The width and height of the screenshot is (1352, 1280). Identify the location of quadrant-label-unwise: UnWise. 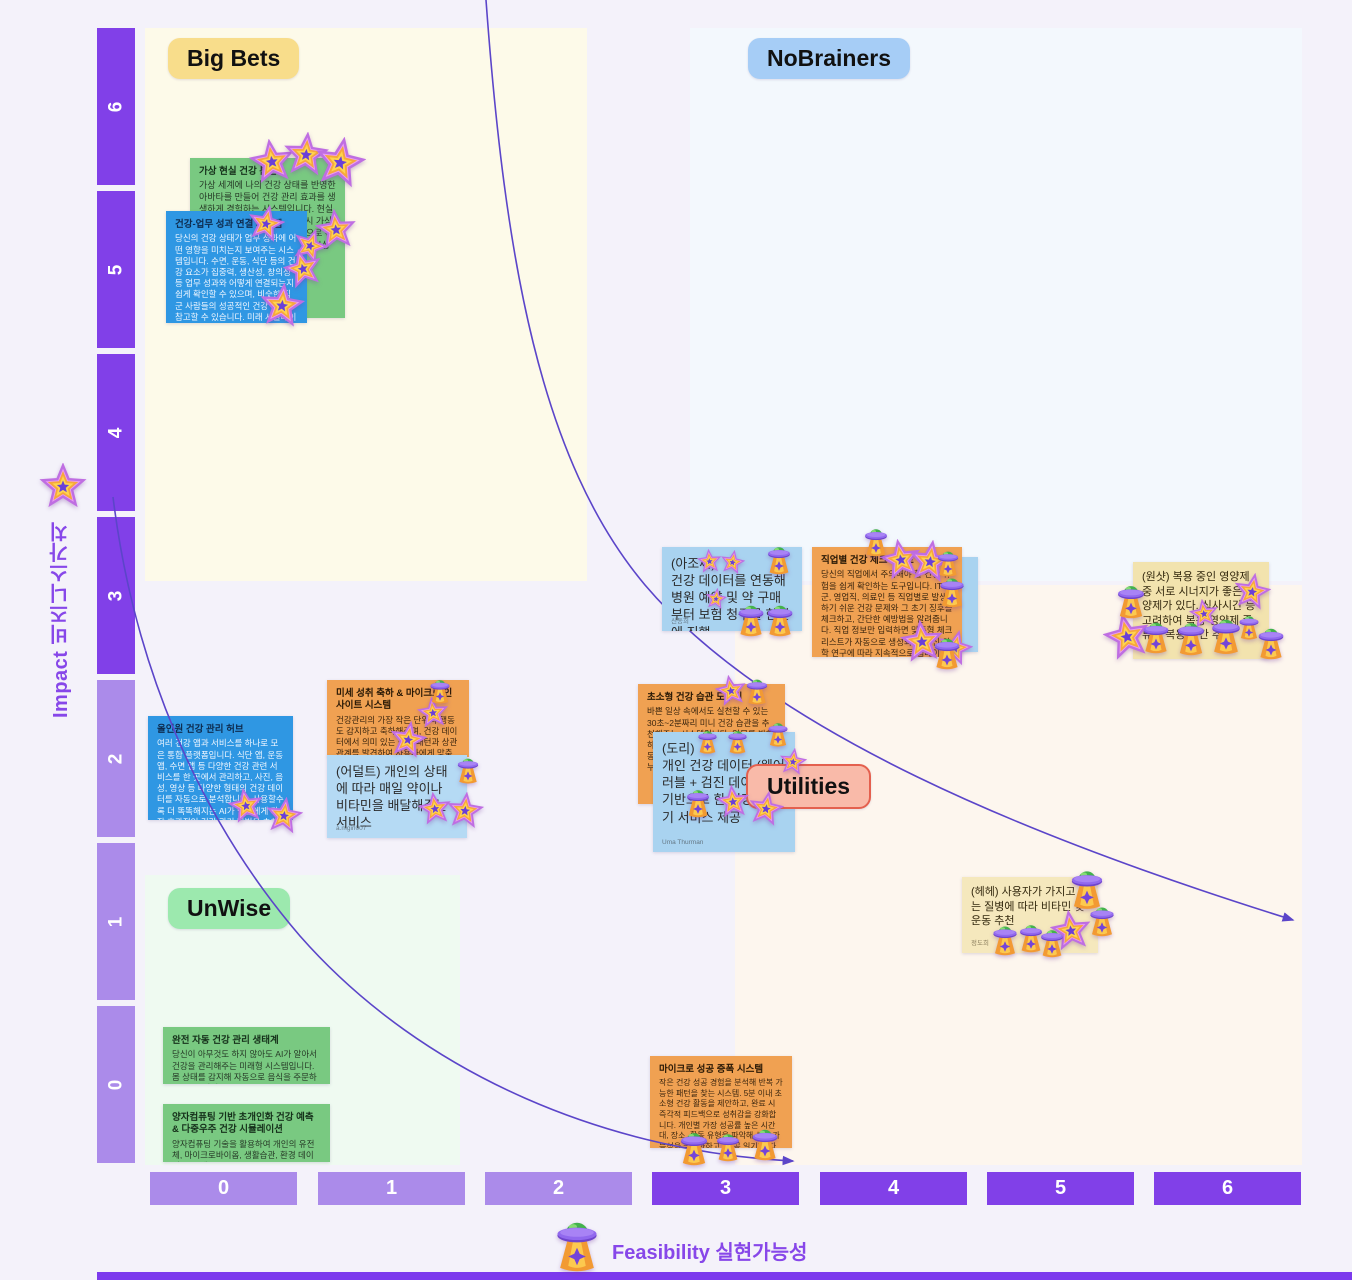
(229, 908).